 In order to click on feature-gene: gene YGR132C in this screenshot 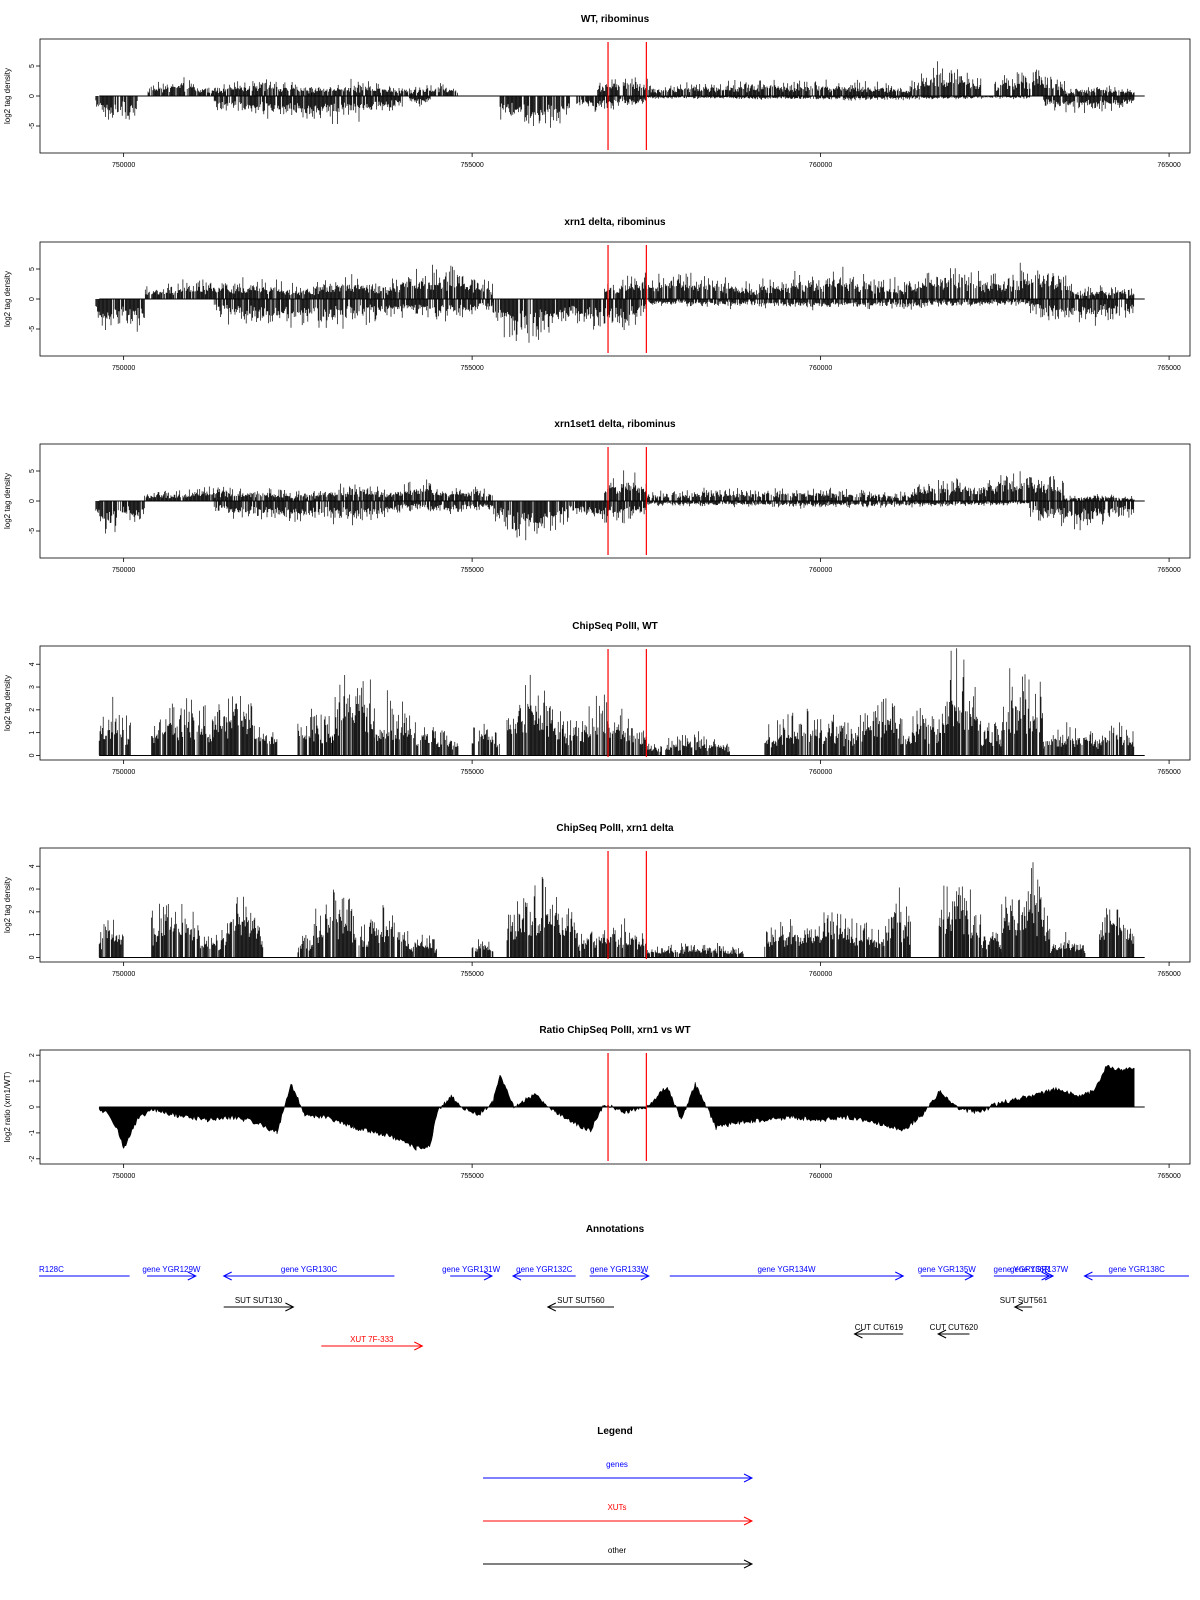, I will do `click(543, 1273)`.